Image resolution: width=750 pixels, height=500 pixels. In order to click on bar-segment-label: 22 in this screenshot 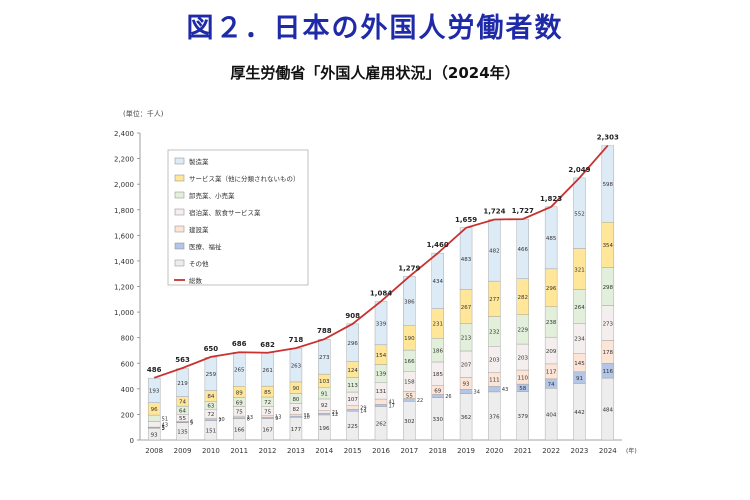, I will do `click(420, 401)`.